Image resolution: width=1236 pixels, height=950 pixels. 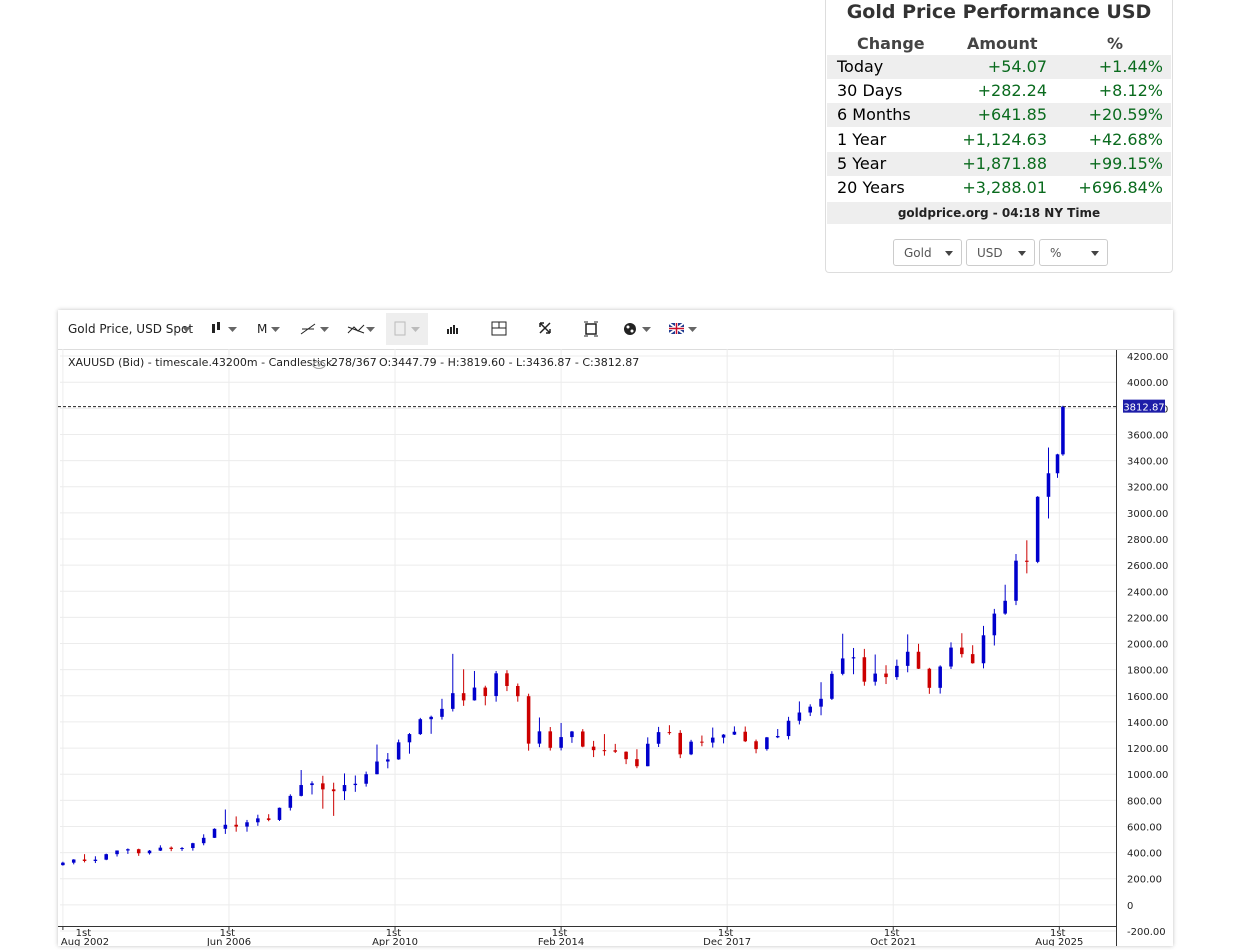 I want to click on unit-select: %, so click(x=1073, y=252).